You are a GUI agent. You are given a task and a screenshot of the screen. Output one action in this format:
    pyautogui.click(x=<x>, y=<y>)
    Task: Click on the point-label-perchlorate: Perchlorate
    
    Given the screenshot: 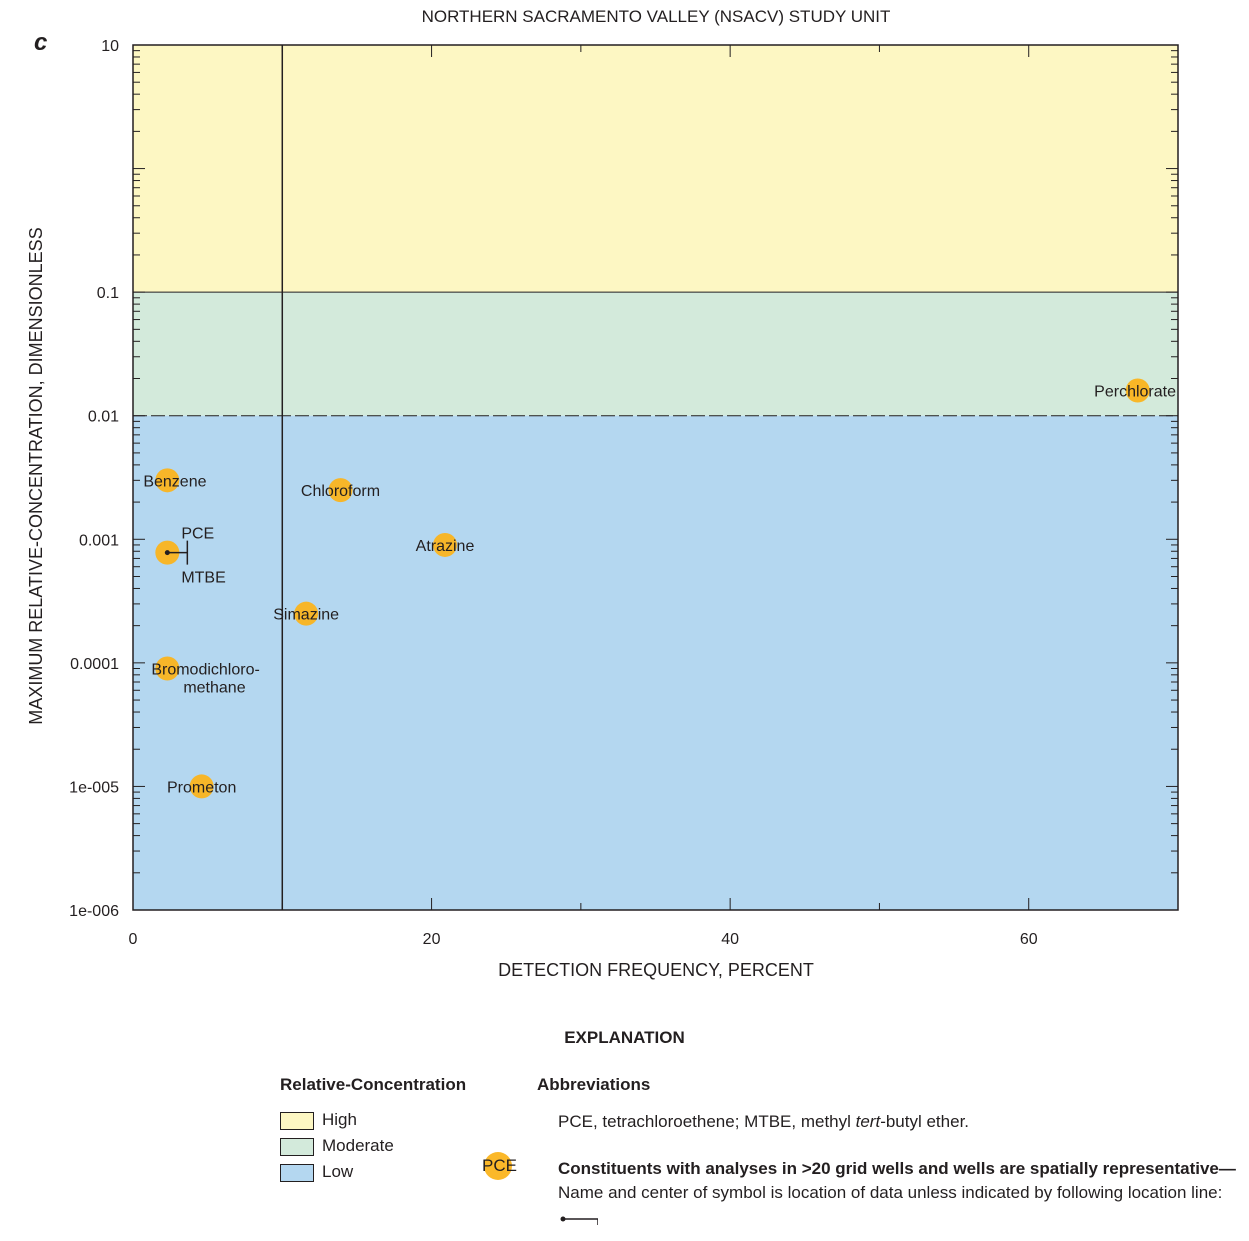 What is the action you would take?
    pyautogui.click(x=1135, y=391)
    